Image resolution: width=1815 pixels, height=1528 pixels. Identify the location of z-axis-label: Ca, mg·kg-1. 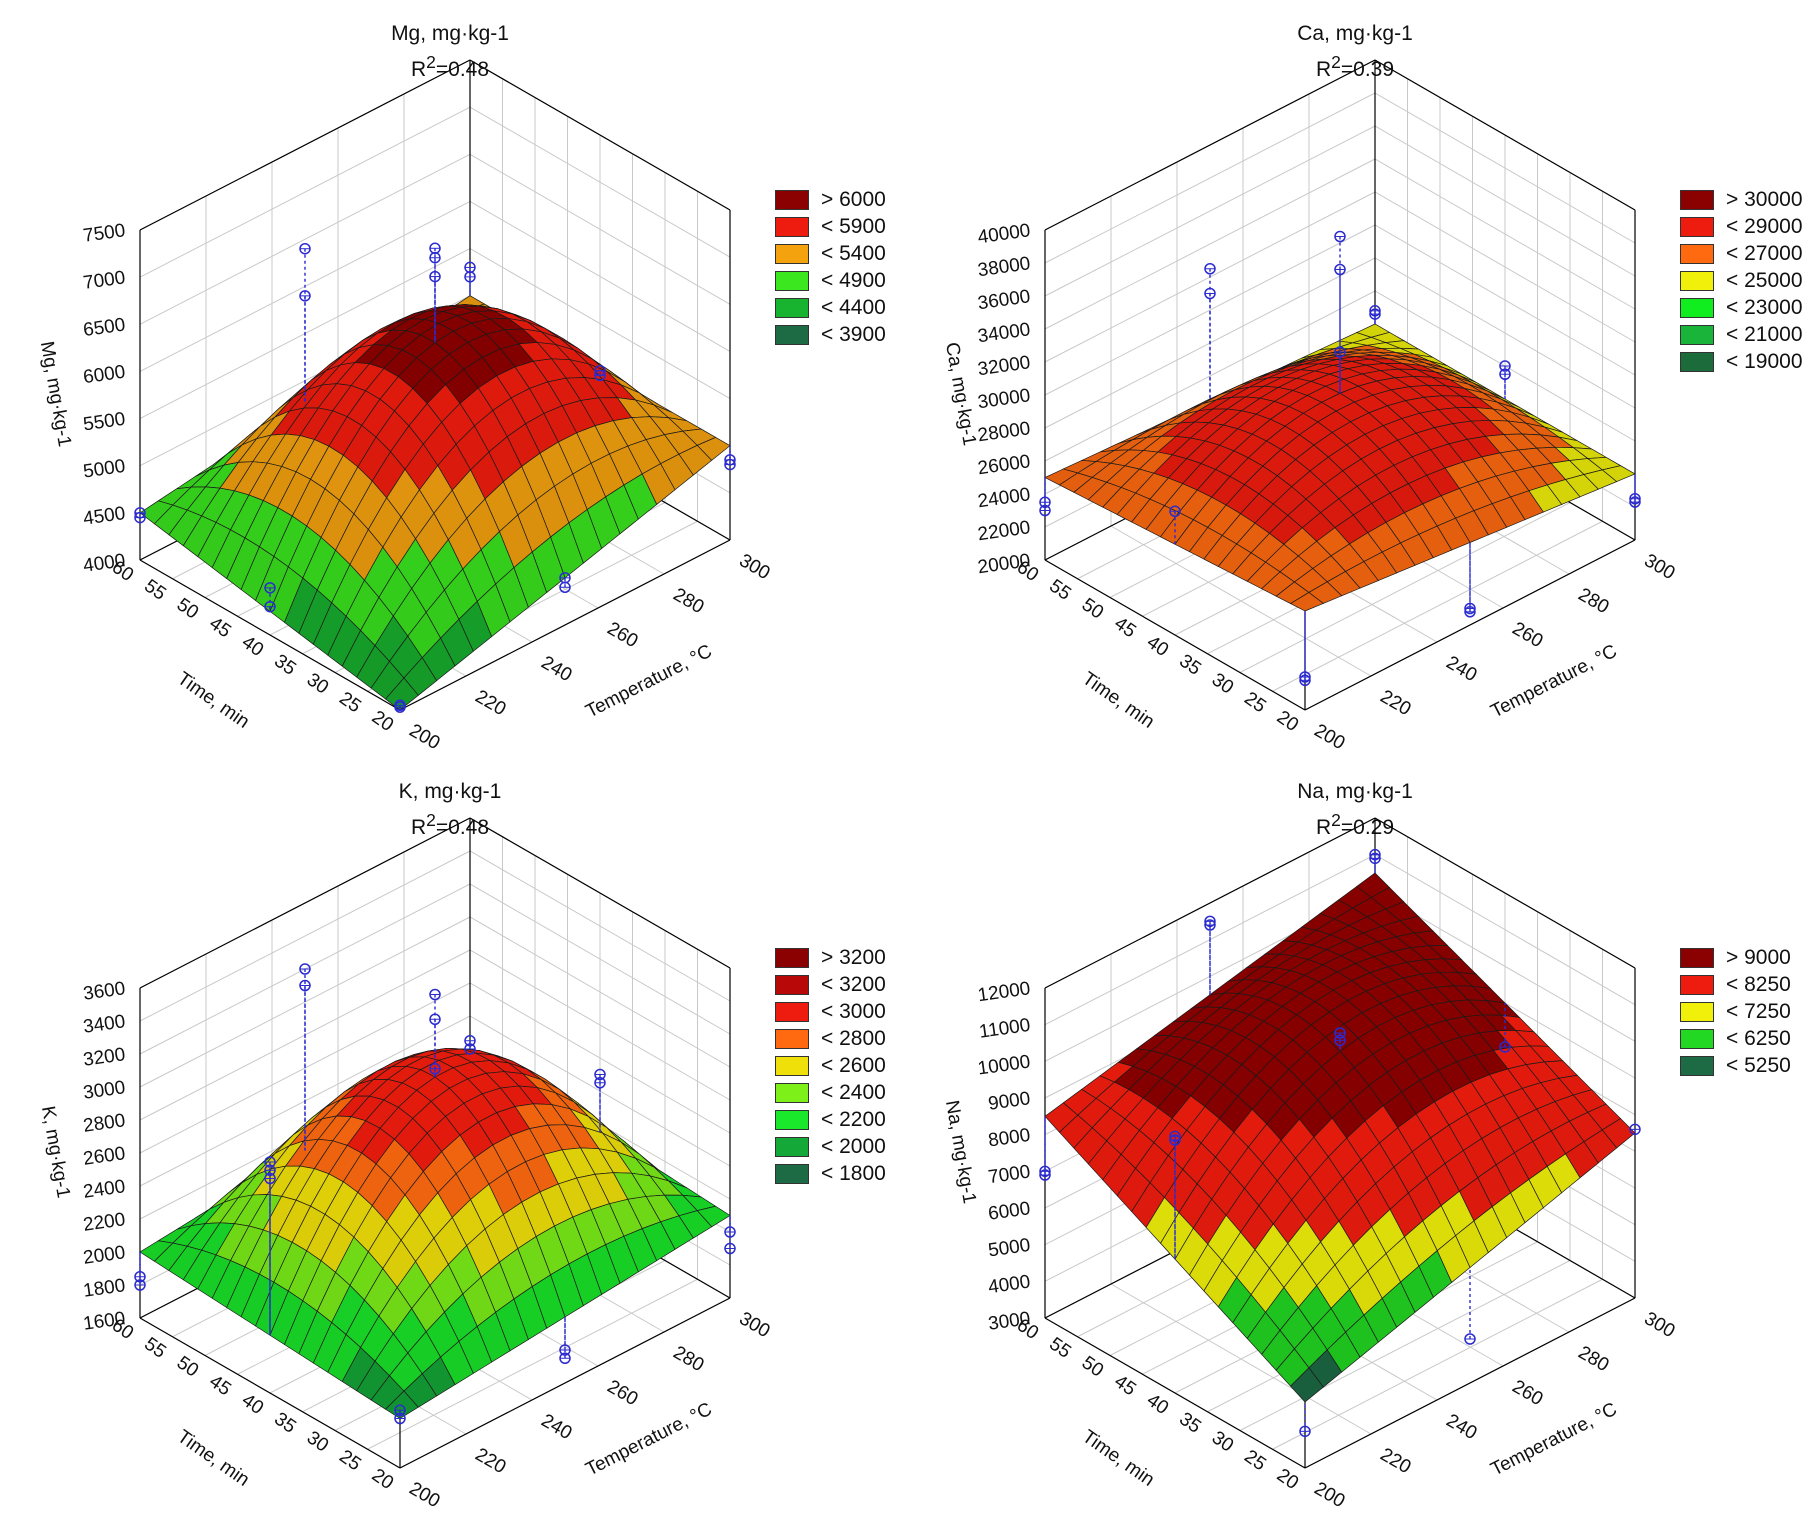
(960, 394).